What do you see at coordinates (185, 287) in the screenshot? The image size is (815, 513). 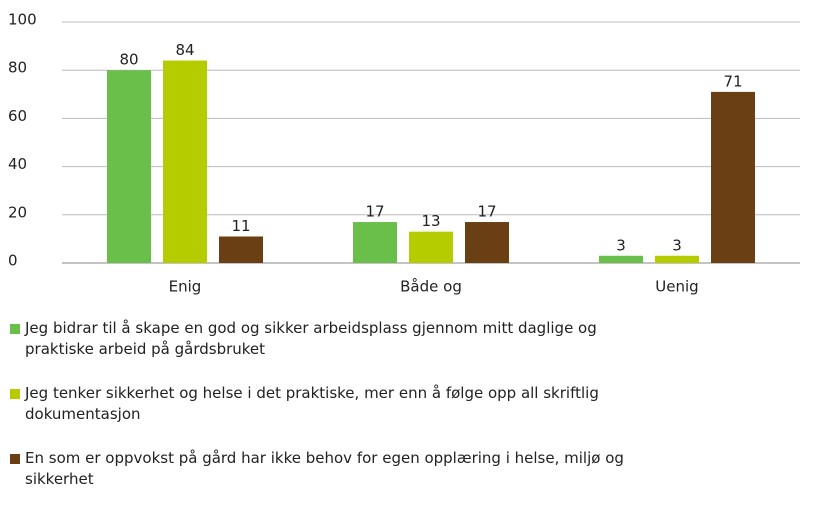 I see `x-tick-label: Enig` at bounding box center [185, 287].